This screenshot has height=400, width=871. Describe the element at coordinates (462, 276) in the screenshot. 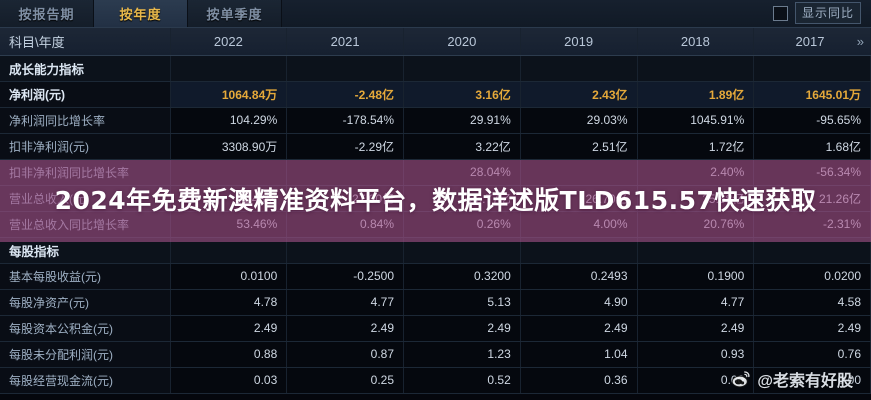

I see `cell-2020: 0.3200` at that location.